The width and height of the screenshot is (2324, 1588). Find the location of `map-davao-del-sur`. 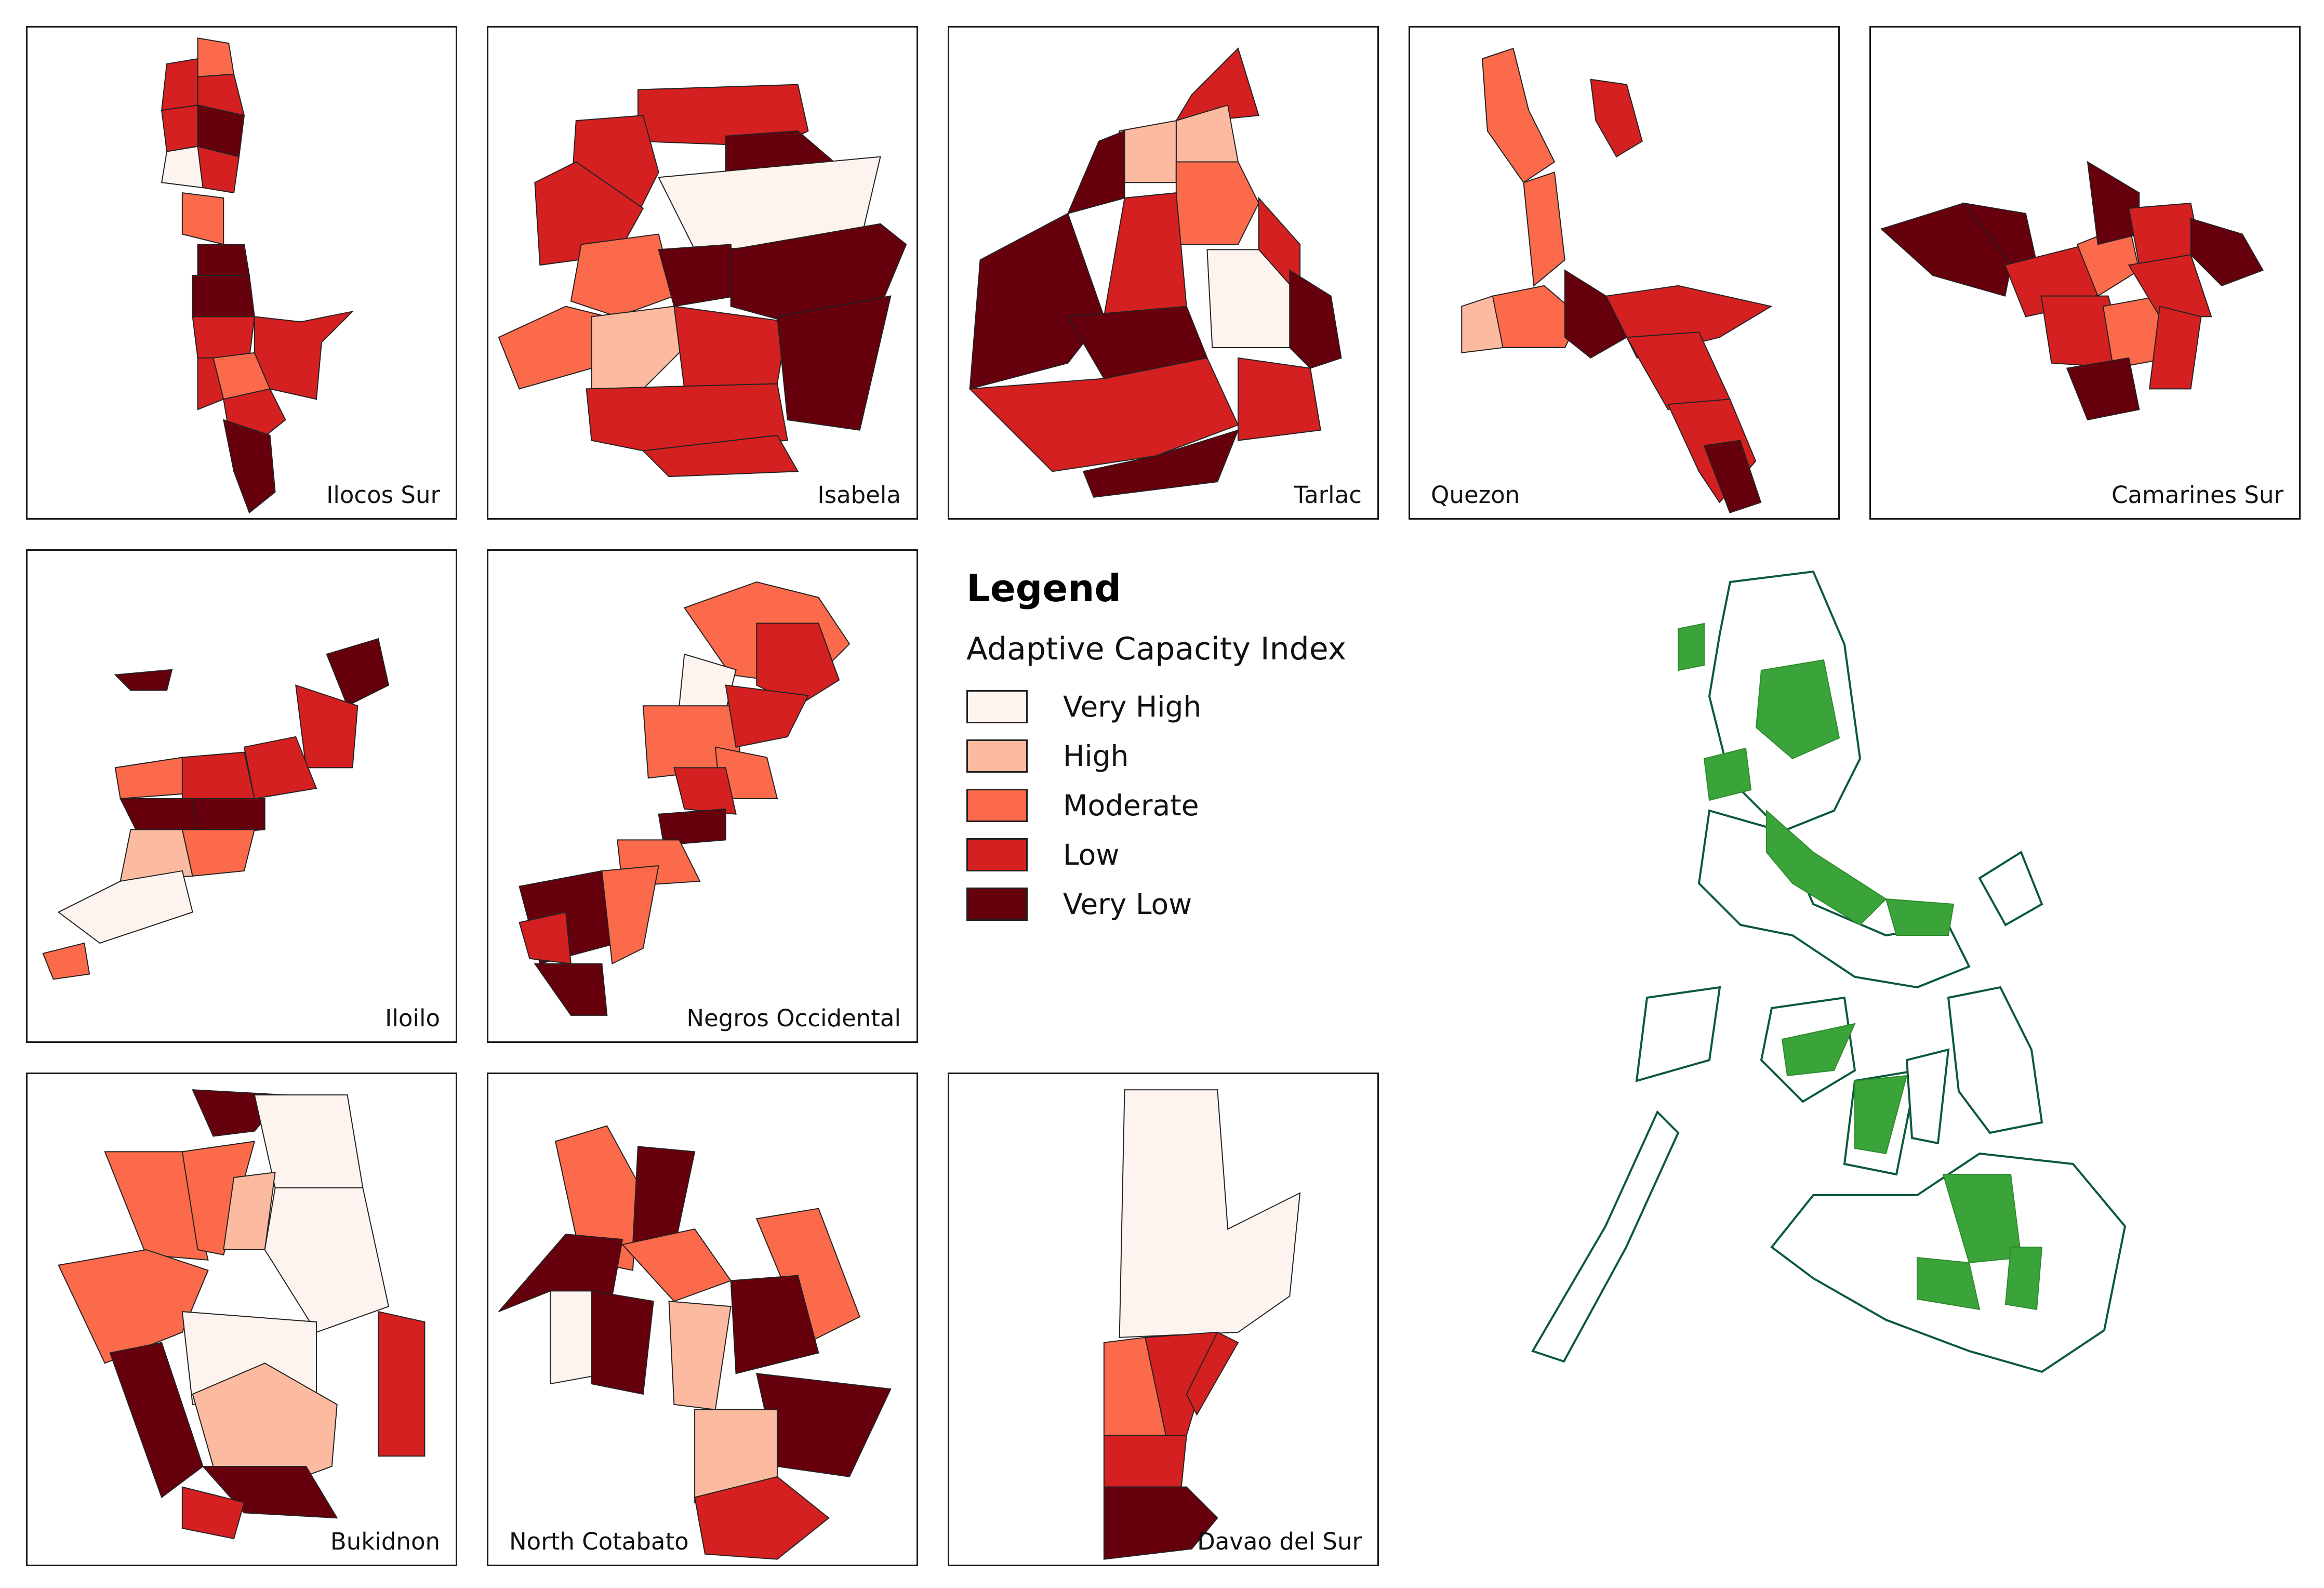

map-davao-del-sur is located at coordinates (1202, 1324).